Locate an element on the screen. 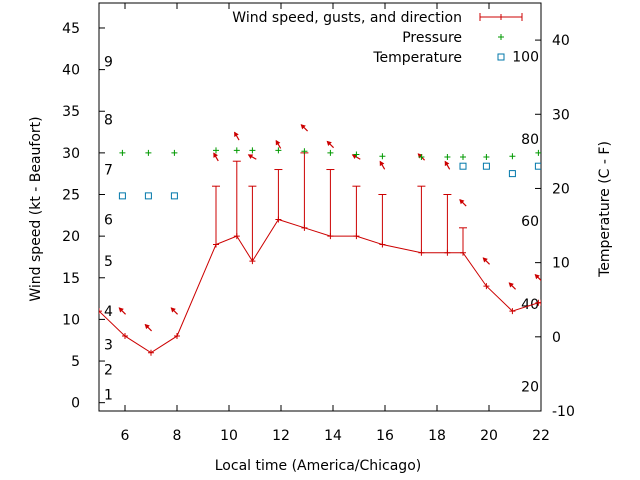 Image resolution: width=640 pixels, height=480 pixels. beaufort-label: 9 is located at coordinates (108, 62).